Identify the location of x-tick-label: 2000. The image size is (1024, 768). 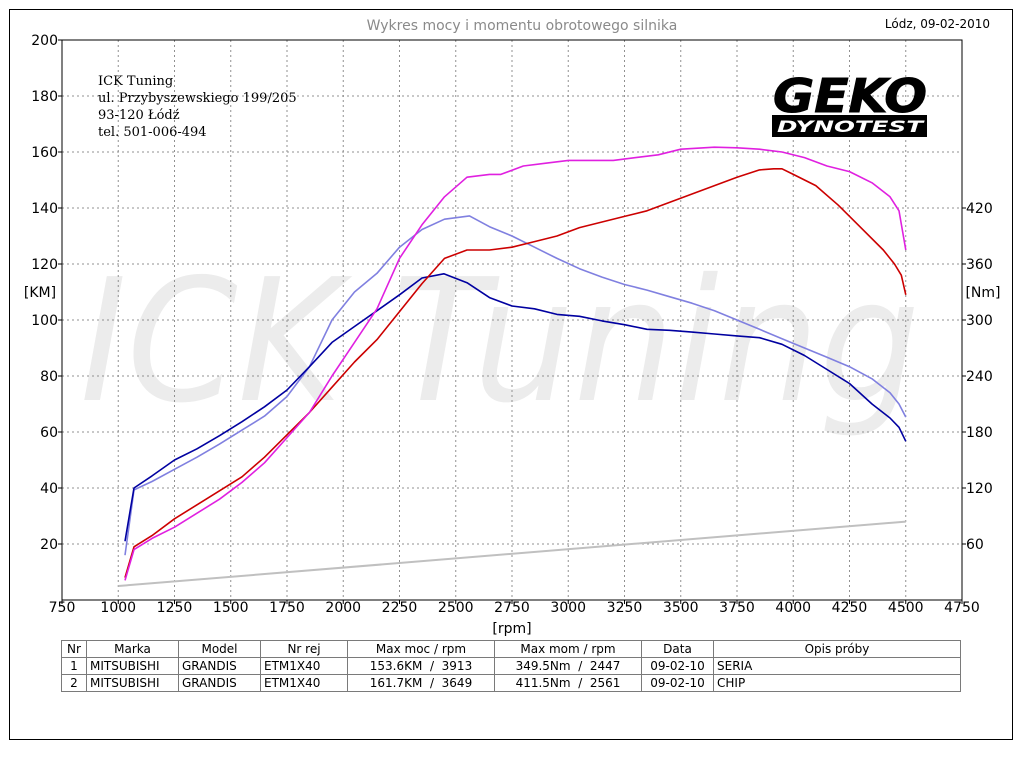
(343, 608).